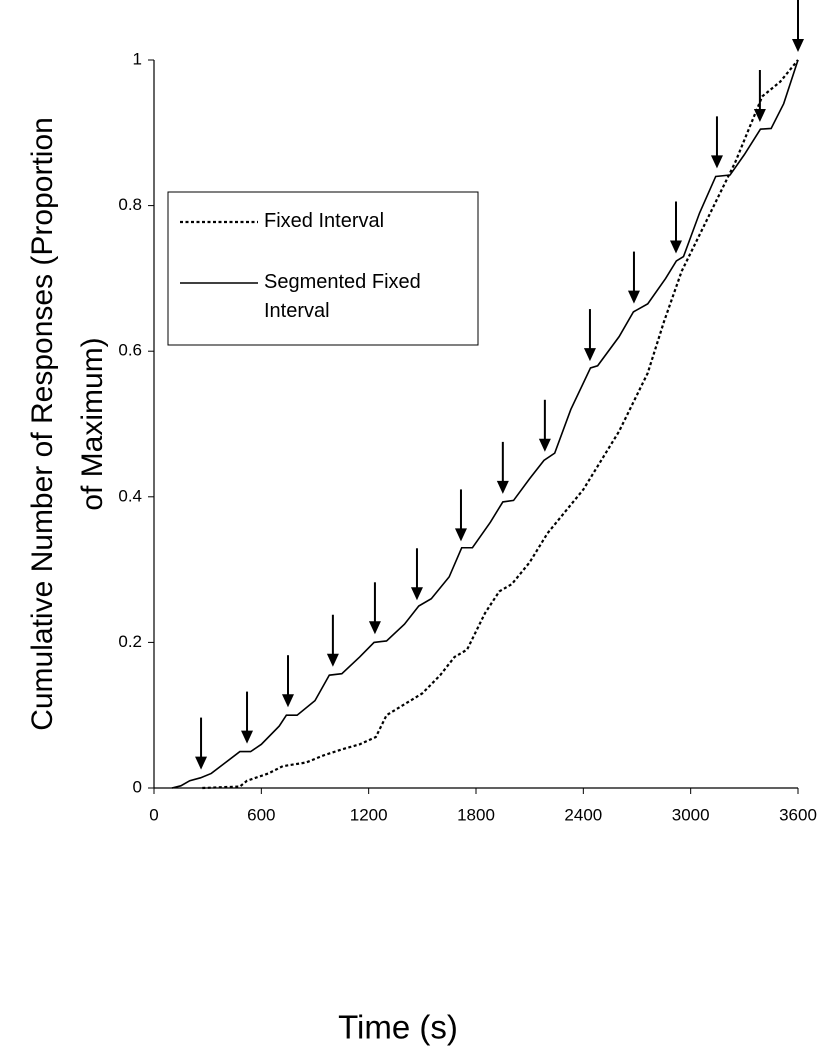  I want to click on y-tick-label: 0.6, so click(130, 350).